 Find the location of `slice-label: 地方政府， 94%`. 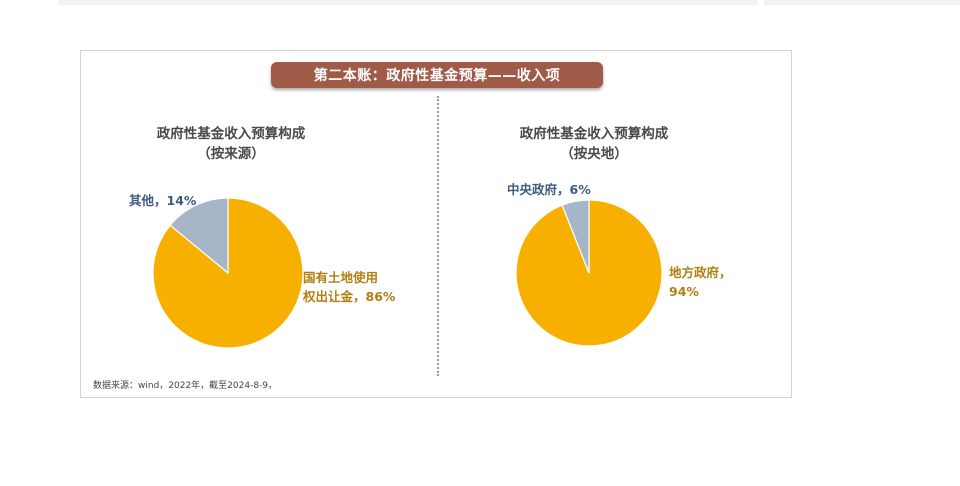

slice-label: 地方政府， 94% is located at coordinates (700, 282).